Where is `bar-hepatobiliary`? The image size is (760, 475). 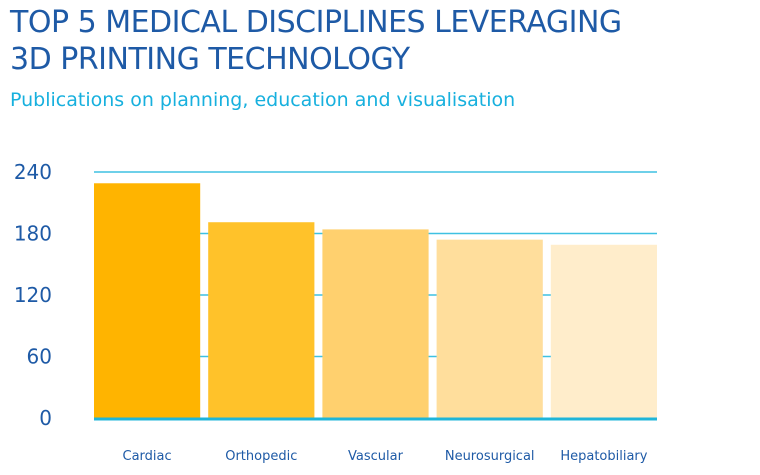
bar-hepatobiliary is located at coordinates (603, 331).